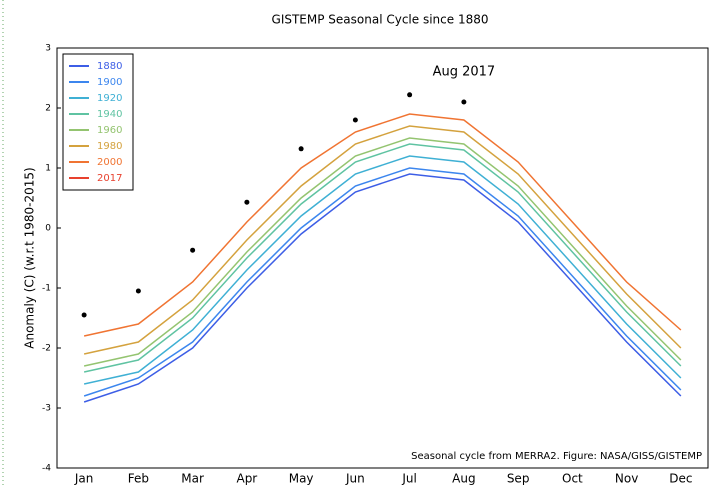 The height and width of the screenshot is (486, 714). Describe the element at coordinates (109, 146) in the screenshot. I see `legend-label: 1980` at that location.